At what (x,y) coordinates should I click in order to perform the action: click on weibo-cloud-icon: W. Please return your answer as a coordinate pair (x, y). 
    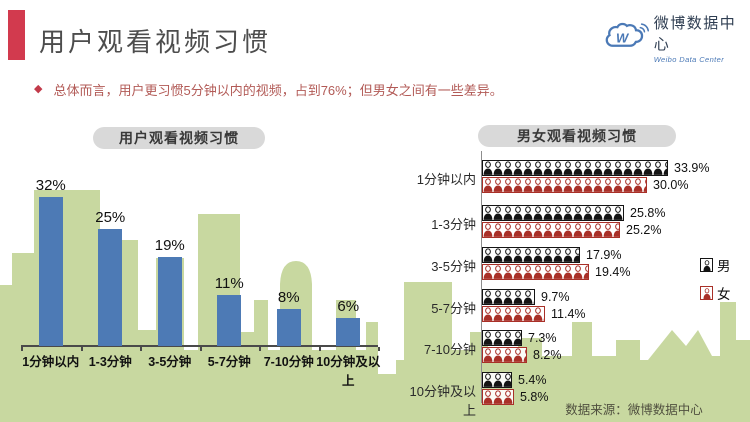
    Looking at the image, I should click on (627, 34).